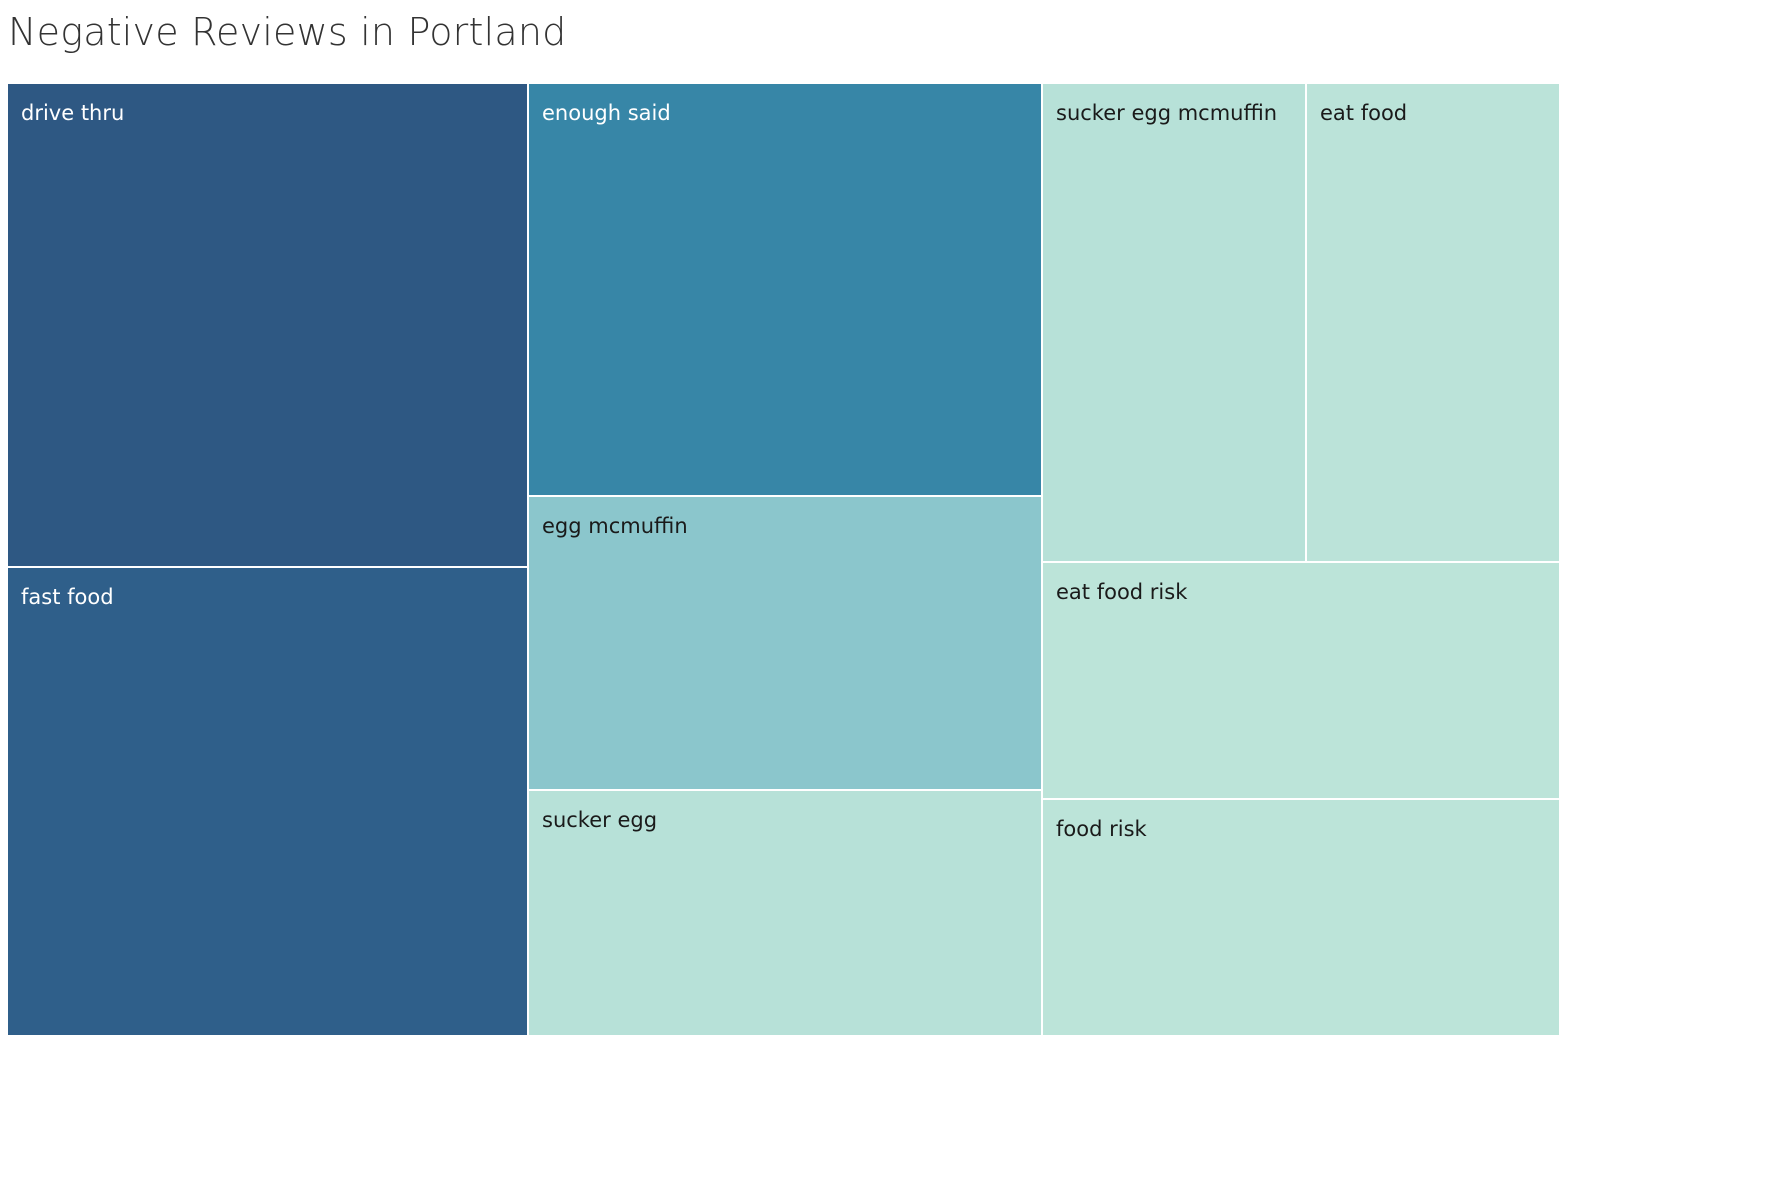 The image size is (1772, 1180). I want to click on treemap-tile-label: drive thru, so click(73, 113).